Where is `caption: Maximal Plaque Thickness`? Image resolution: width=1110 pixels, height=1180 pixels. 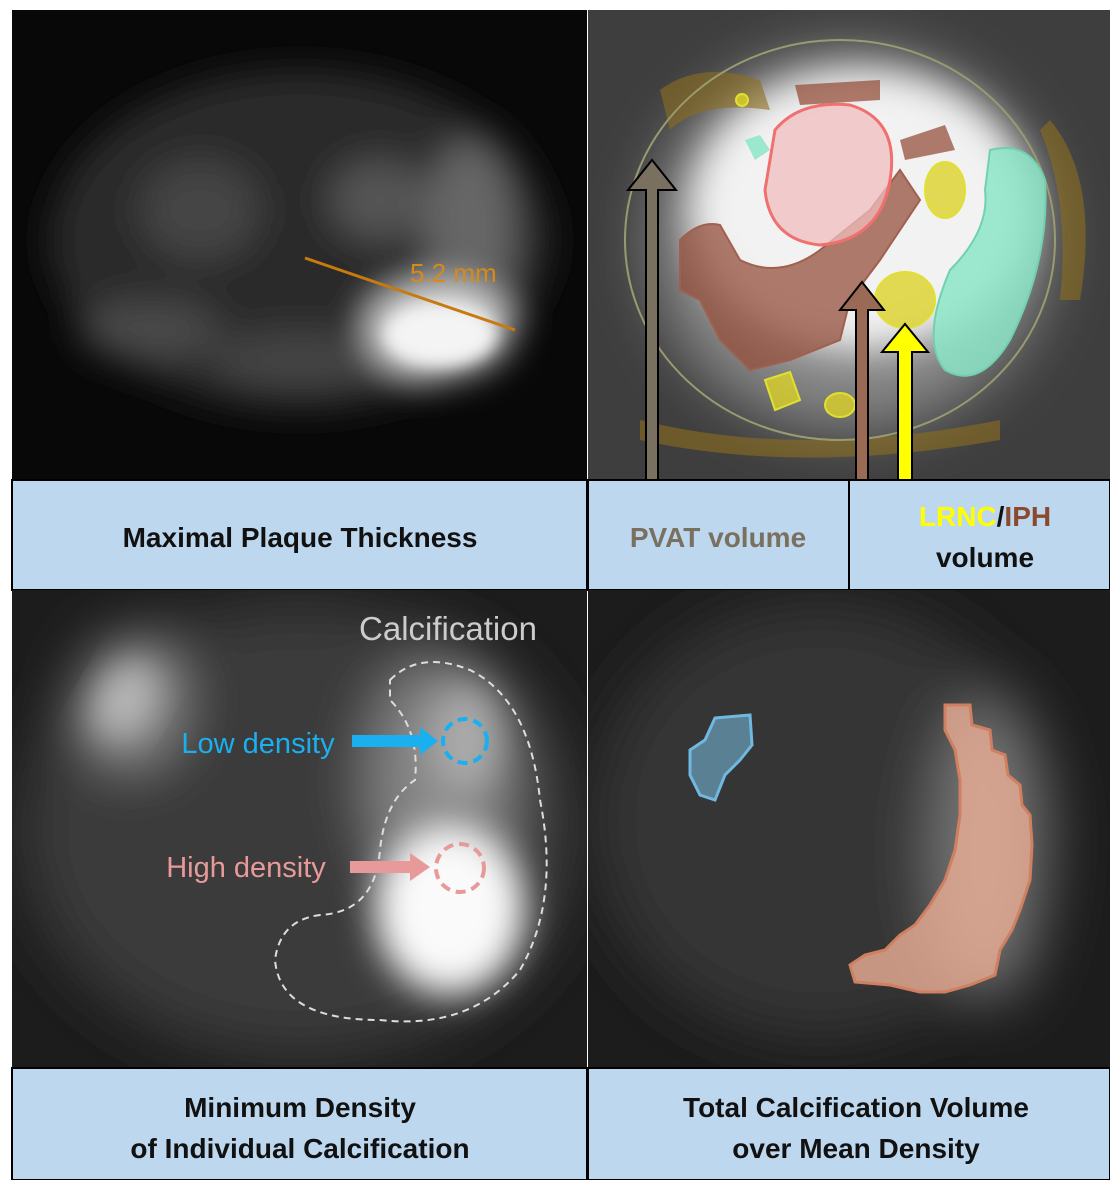 caption: Maximal Plaque Thickness is located at coordinates (300, 537).